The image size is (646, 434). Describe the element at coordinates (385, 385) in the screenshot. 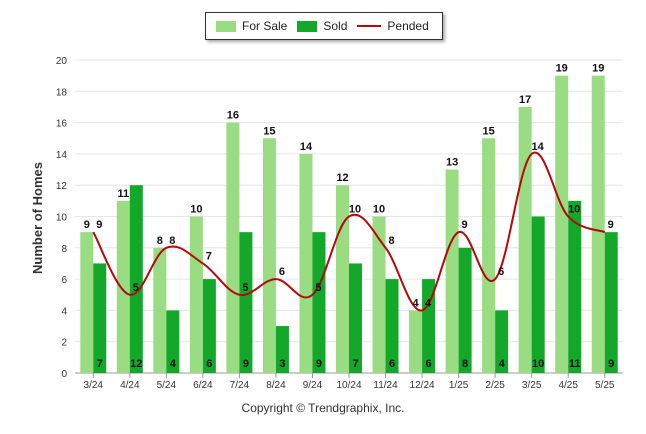

I see `x-tick-label: 11/24` at that location.